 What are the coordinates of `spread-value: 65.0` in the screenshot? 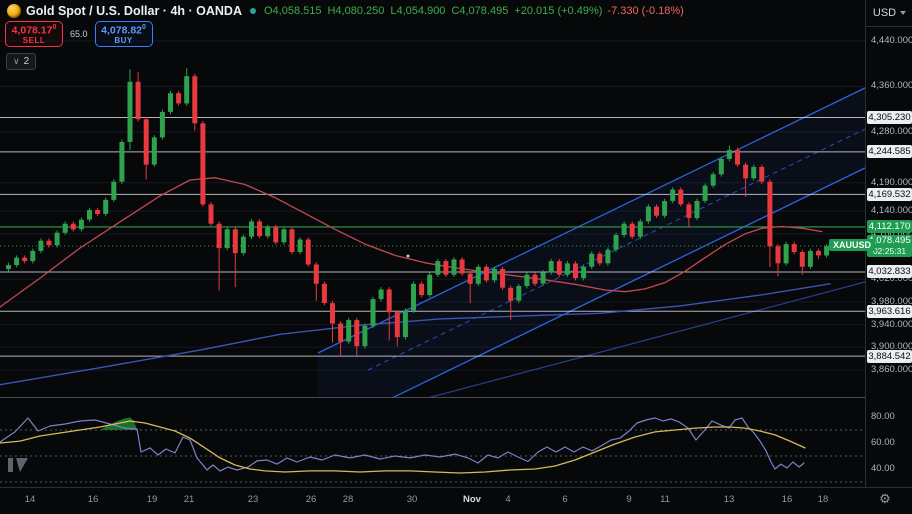 It's located at (79, 34).